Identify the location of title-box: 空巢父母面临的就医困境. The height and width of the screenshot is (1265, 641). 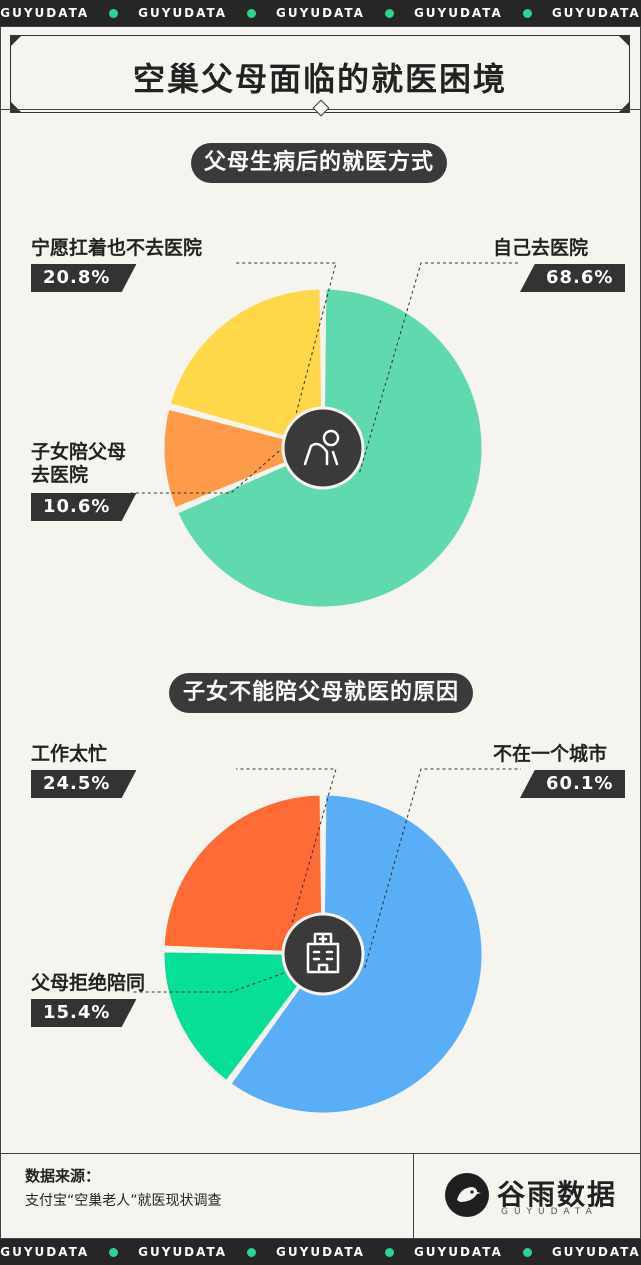
(320, 74).